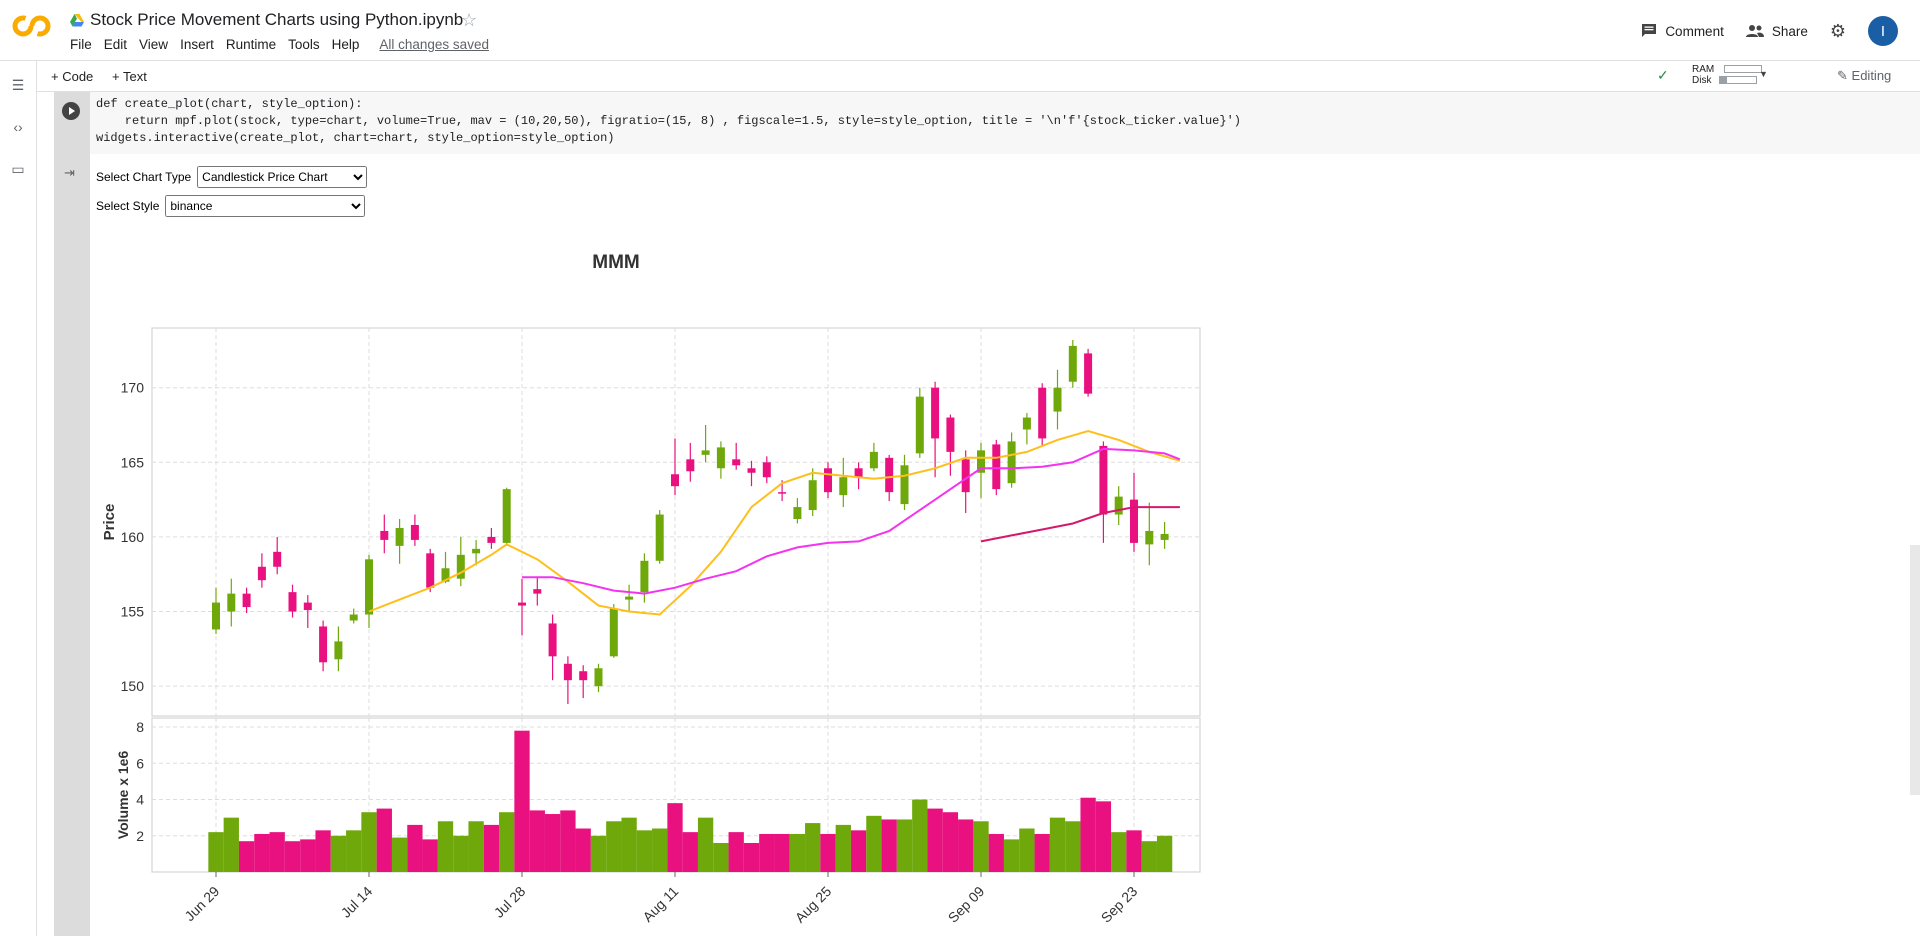 The image size is (1920, 941). What do you see at coordinates (77, 19) in the screenshot?
I see `google-drive-icon` at bounding box center [77, 19].